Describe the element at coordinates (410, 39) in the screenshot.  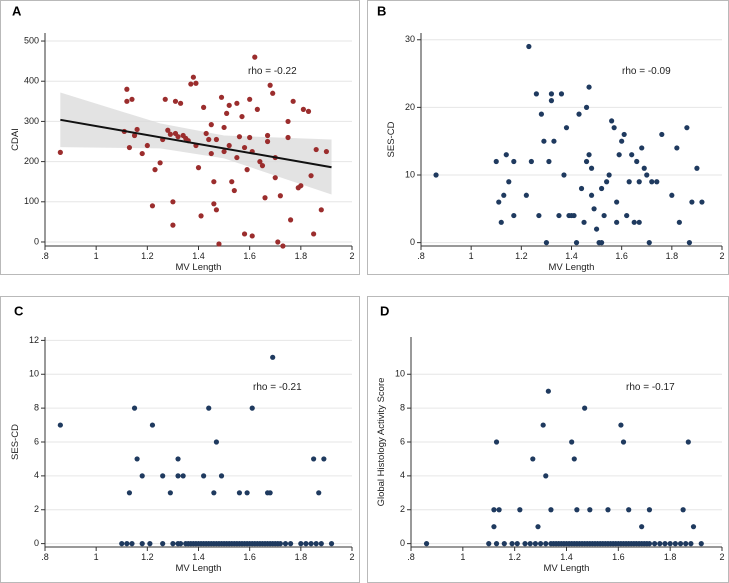
I see `y-tick-label: 30` at that location.